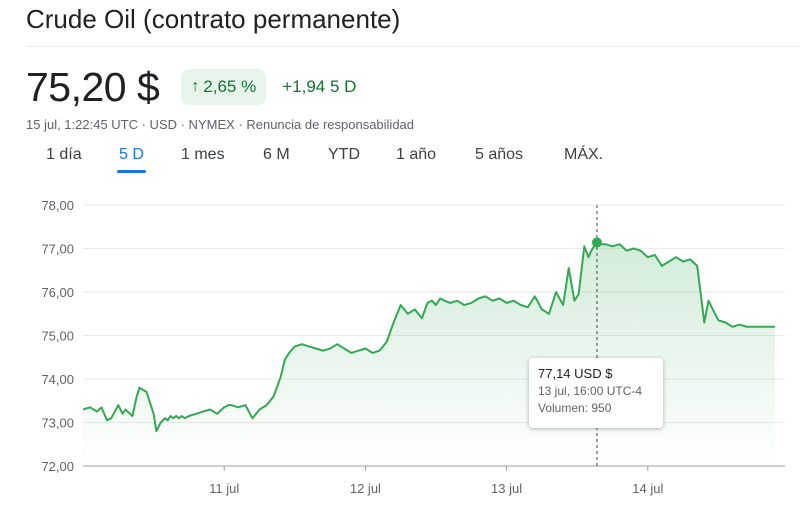 This screenshot has width=800, height=514. Describe the element at coordinates (57, 205) in the screenshot. I see `y-tick-label: 78,00` at that location.